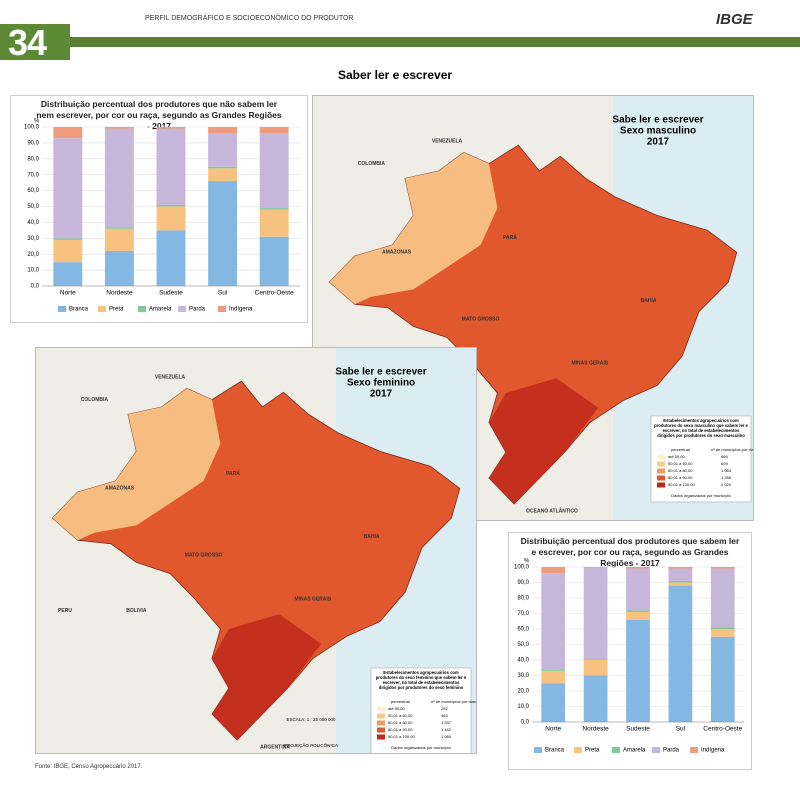 The image size is (800, 800). Describe the element at coordinates (312, 600) in the screenshot. I see `place-label: MINAS GERAIS` at that location.